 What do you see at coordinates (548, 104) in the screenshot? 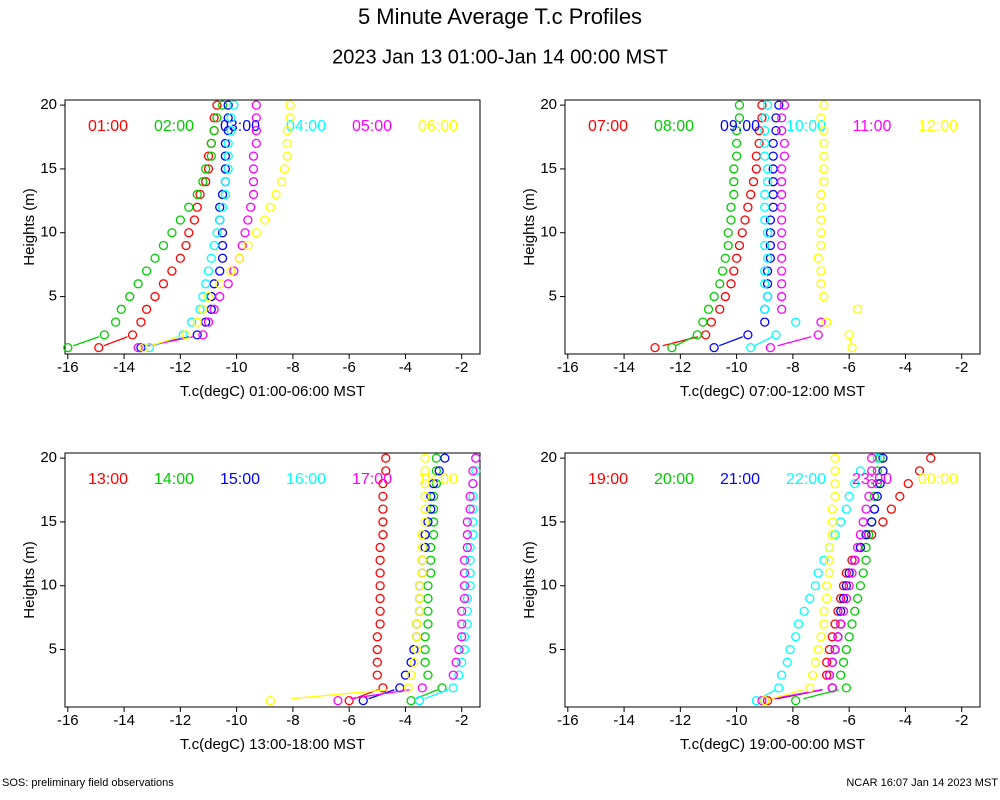
I see `y-tick-label: 20` at bounding box center [548, 104].